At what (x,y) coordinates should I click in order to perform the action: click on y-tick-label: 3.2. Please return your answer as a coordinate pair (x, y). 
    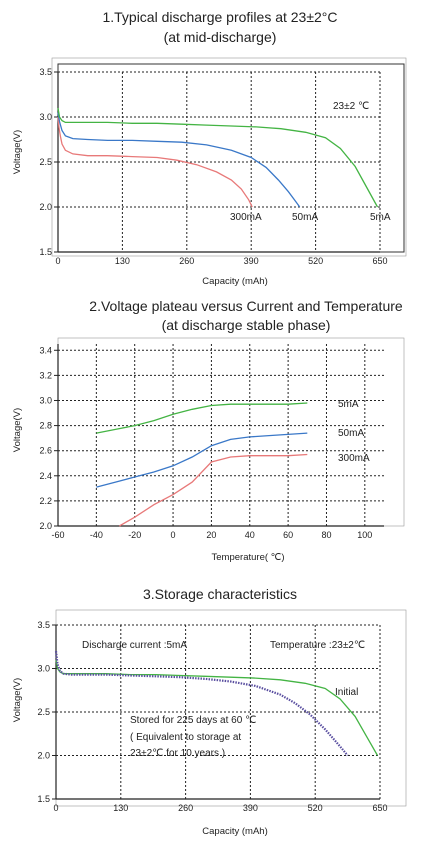
    Looking at the image, I should click on (45, 375).